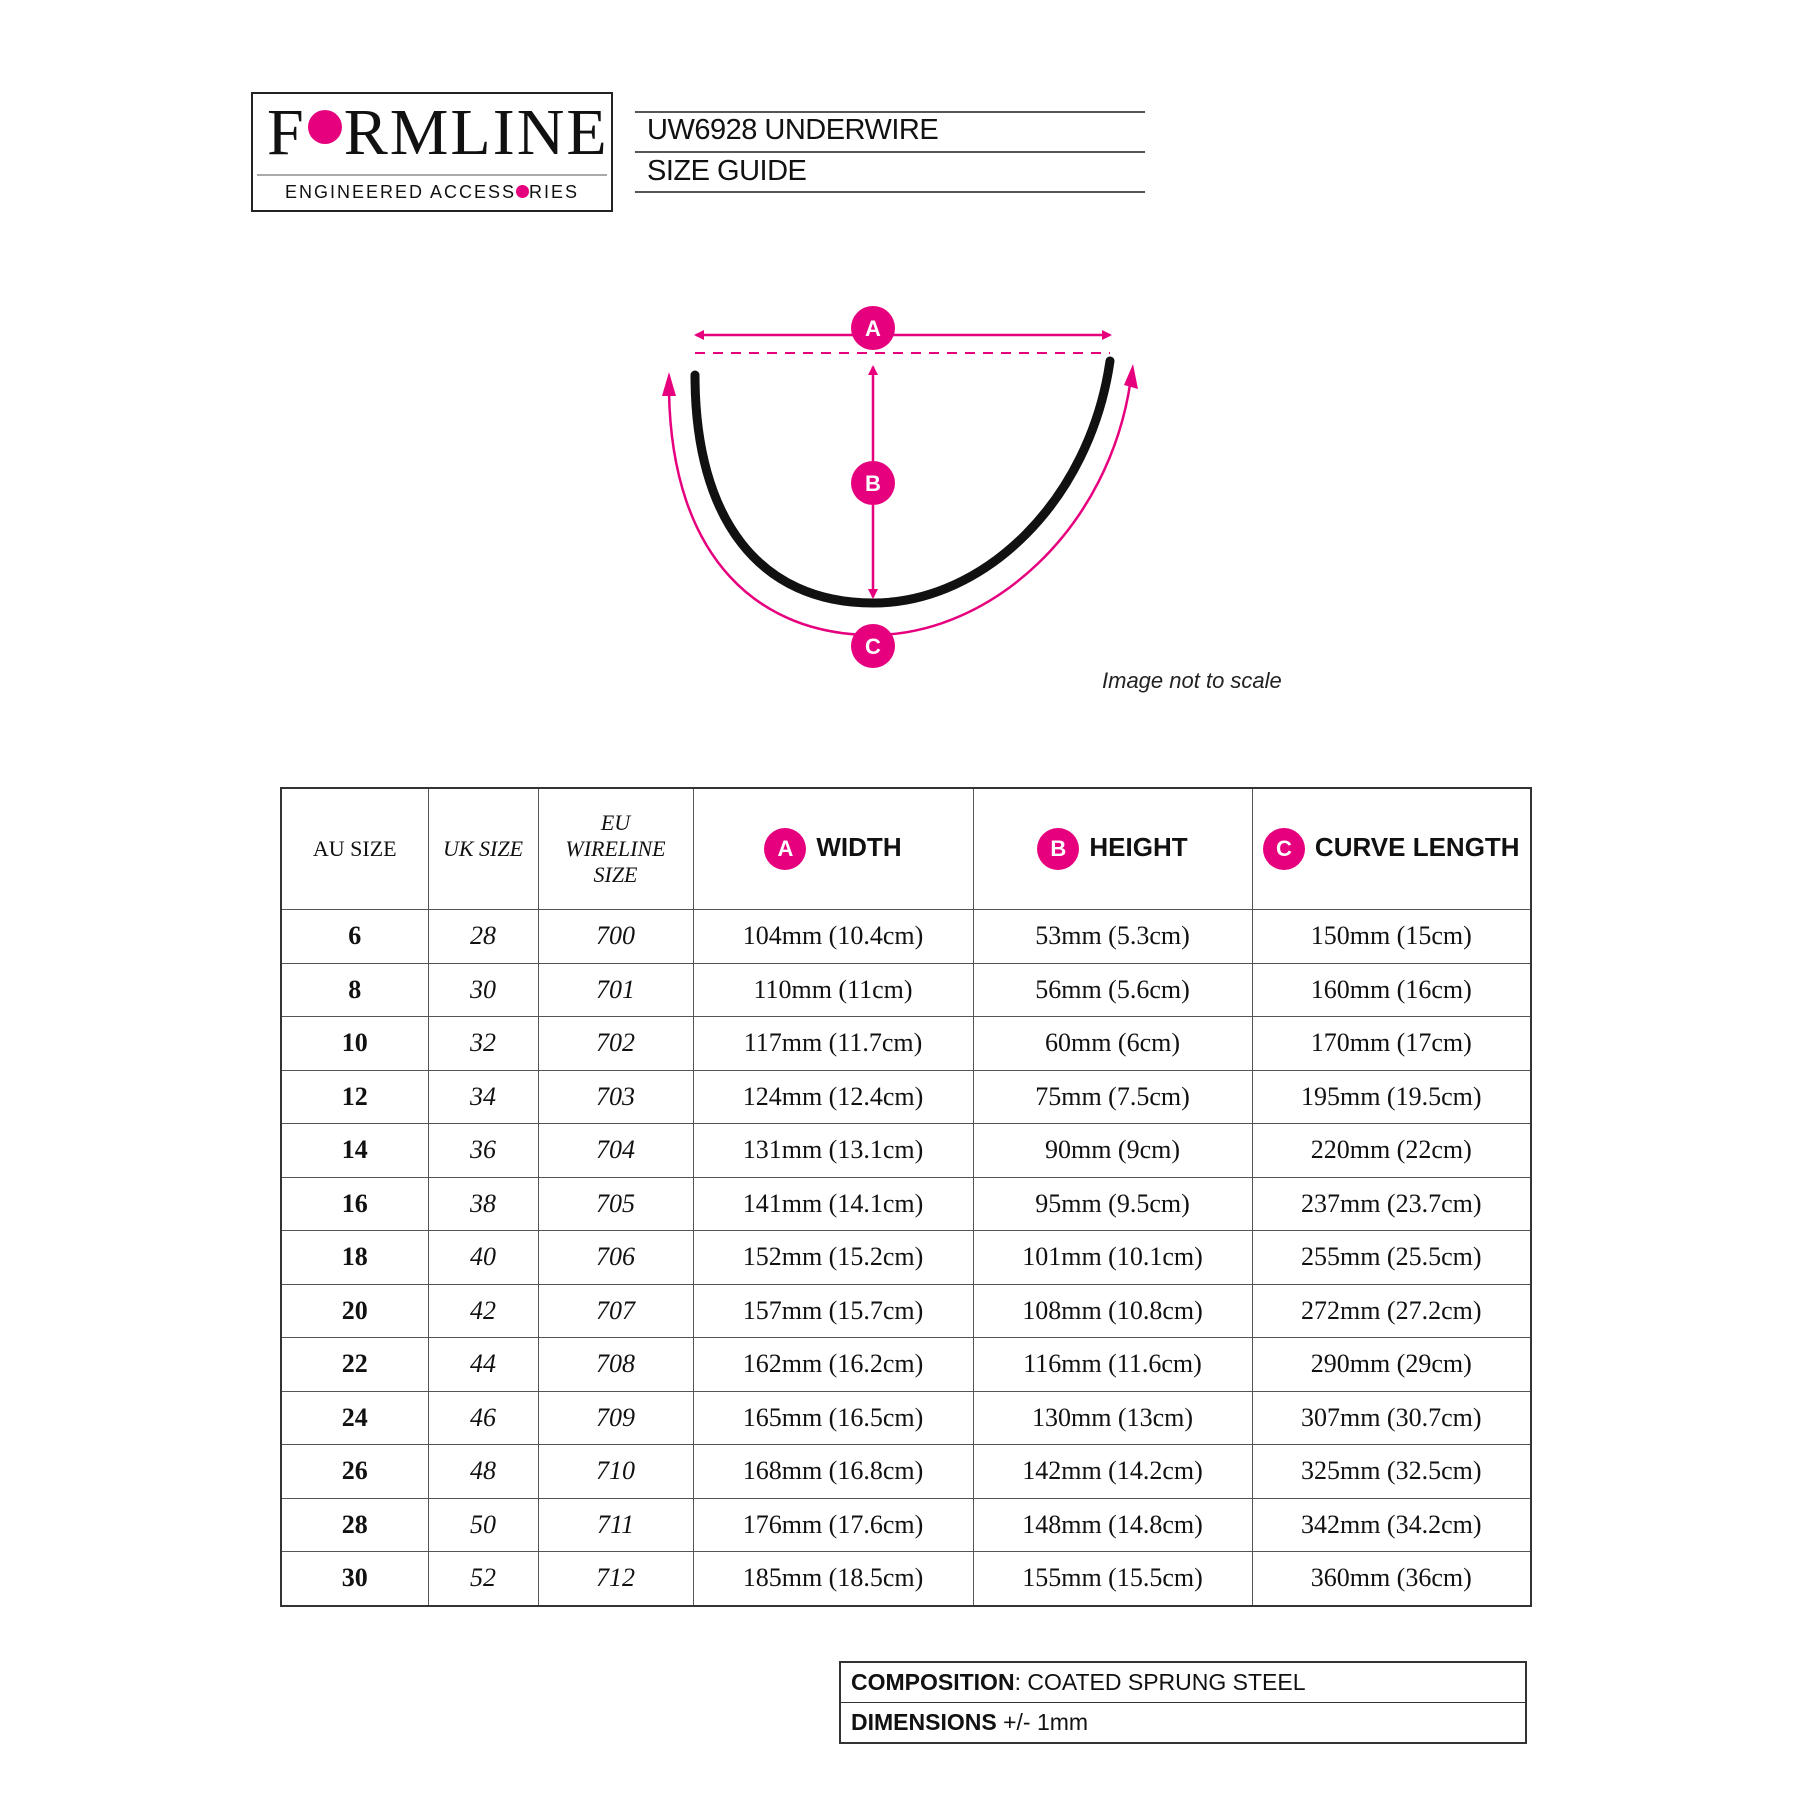  What do you see at coordinates (1192, 680) in the screenshot?
I see `scale-note: Image not to scale` at bounding box center [1192, 680].